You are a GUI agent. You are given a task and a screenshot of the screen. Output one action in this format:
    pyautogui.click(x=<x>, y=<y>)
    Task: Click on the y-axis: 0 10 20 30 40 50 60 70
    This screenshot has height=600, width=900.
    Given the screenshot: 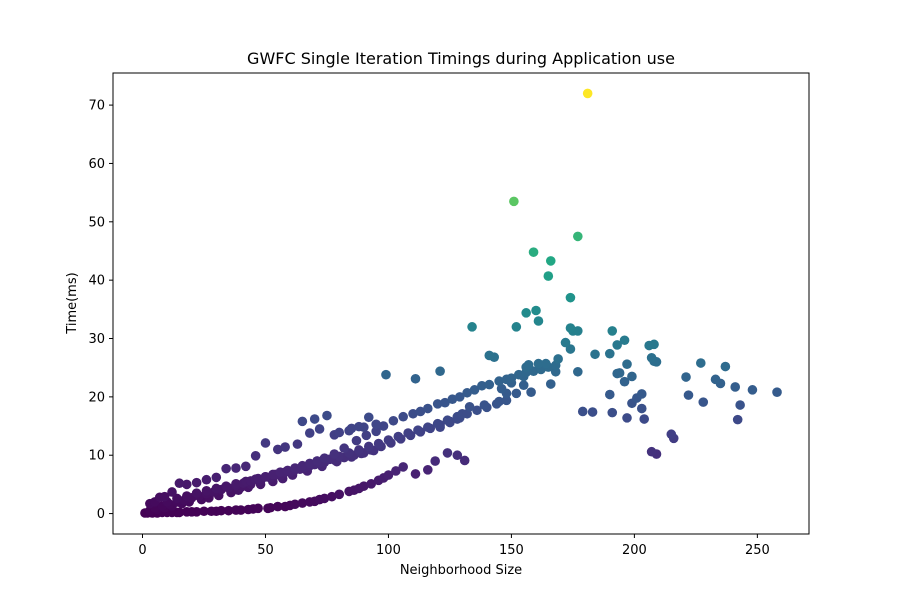 What is the action you would take?
    pyautogui.click(x=100, y=310)
    